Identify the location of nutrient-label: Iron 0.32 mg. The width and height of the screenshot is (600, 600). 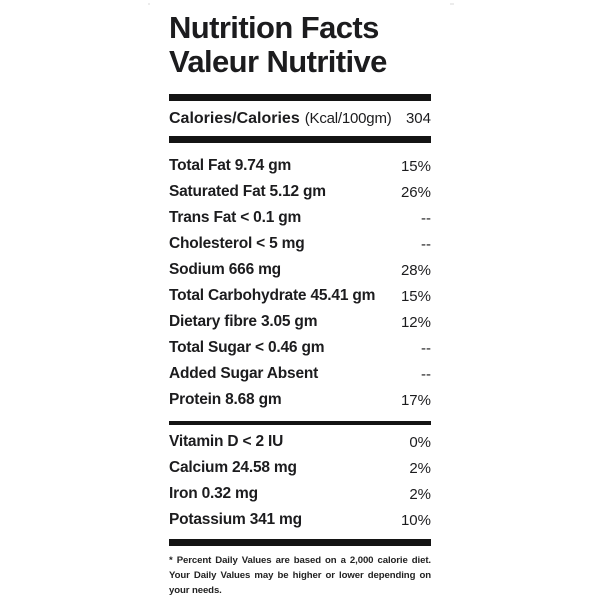
(213, 493).